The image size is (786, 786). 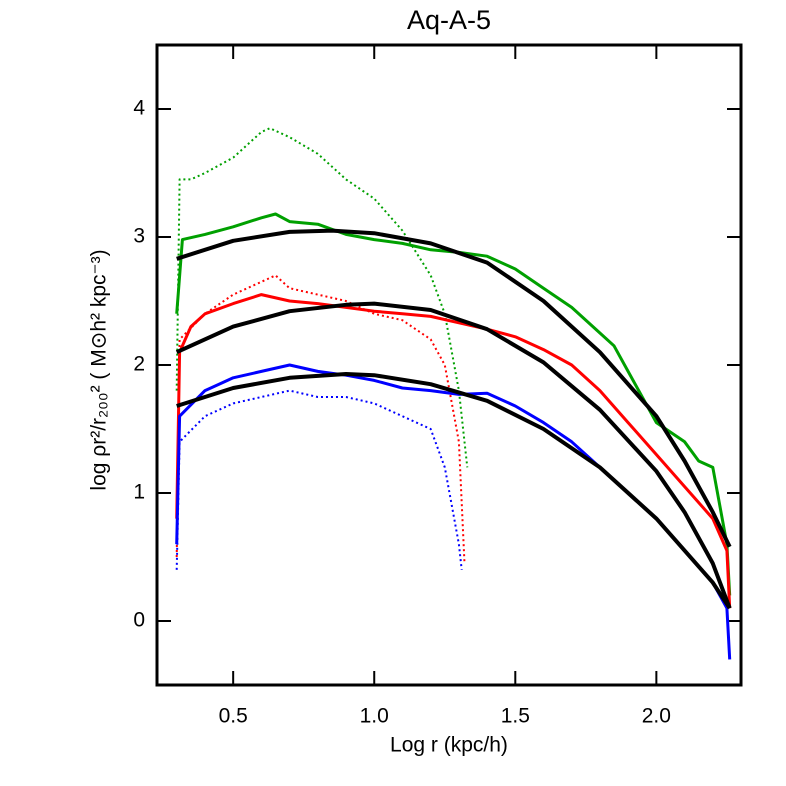 I want to click on y-tick-label: 2, so click(x=139, y=364).